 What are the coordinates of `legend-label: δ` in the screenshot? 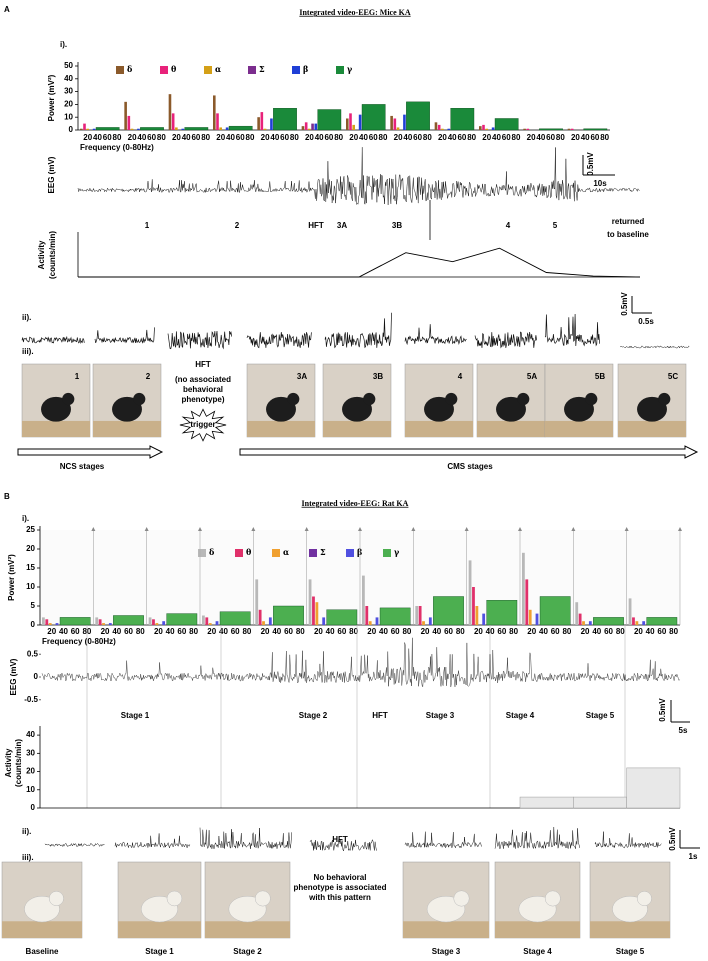 It's located at (130, 69).